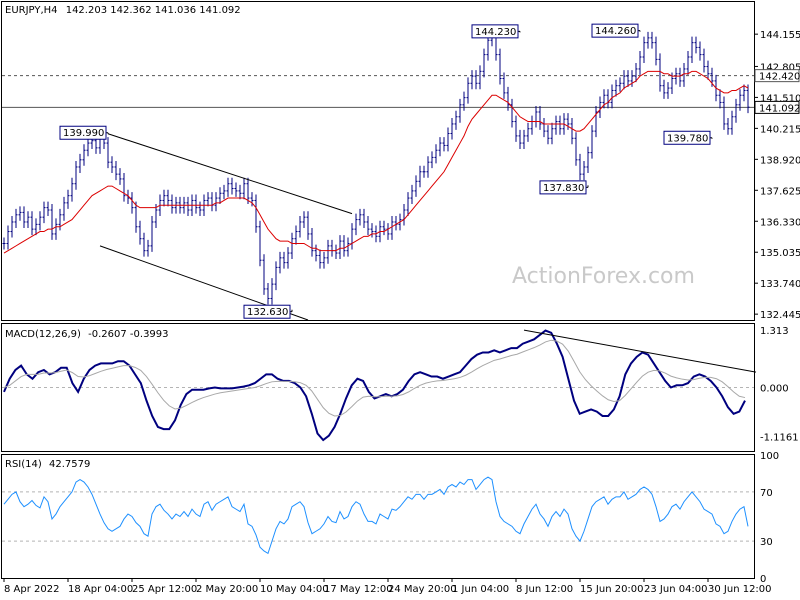  Describe the element at coordinates (780, 253) in the screenshot. I see `price-axis-label: 135.035` at that location.